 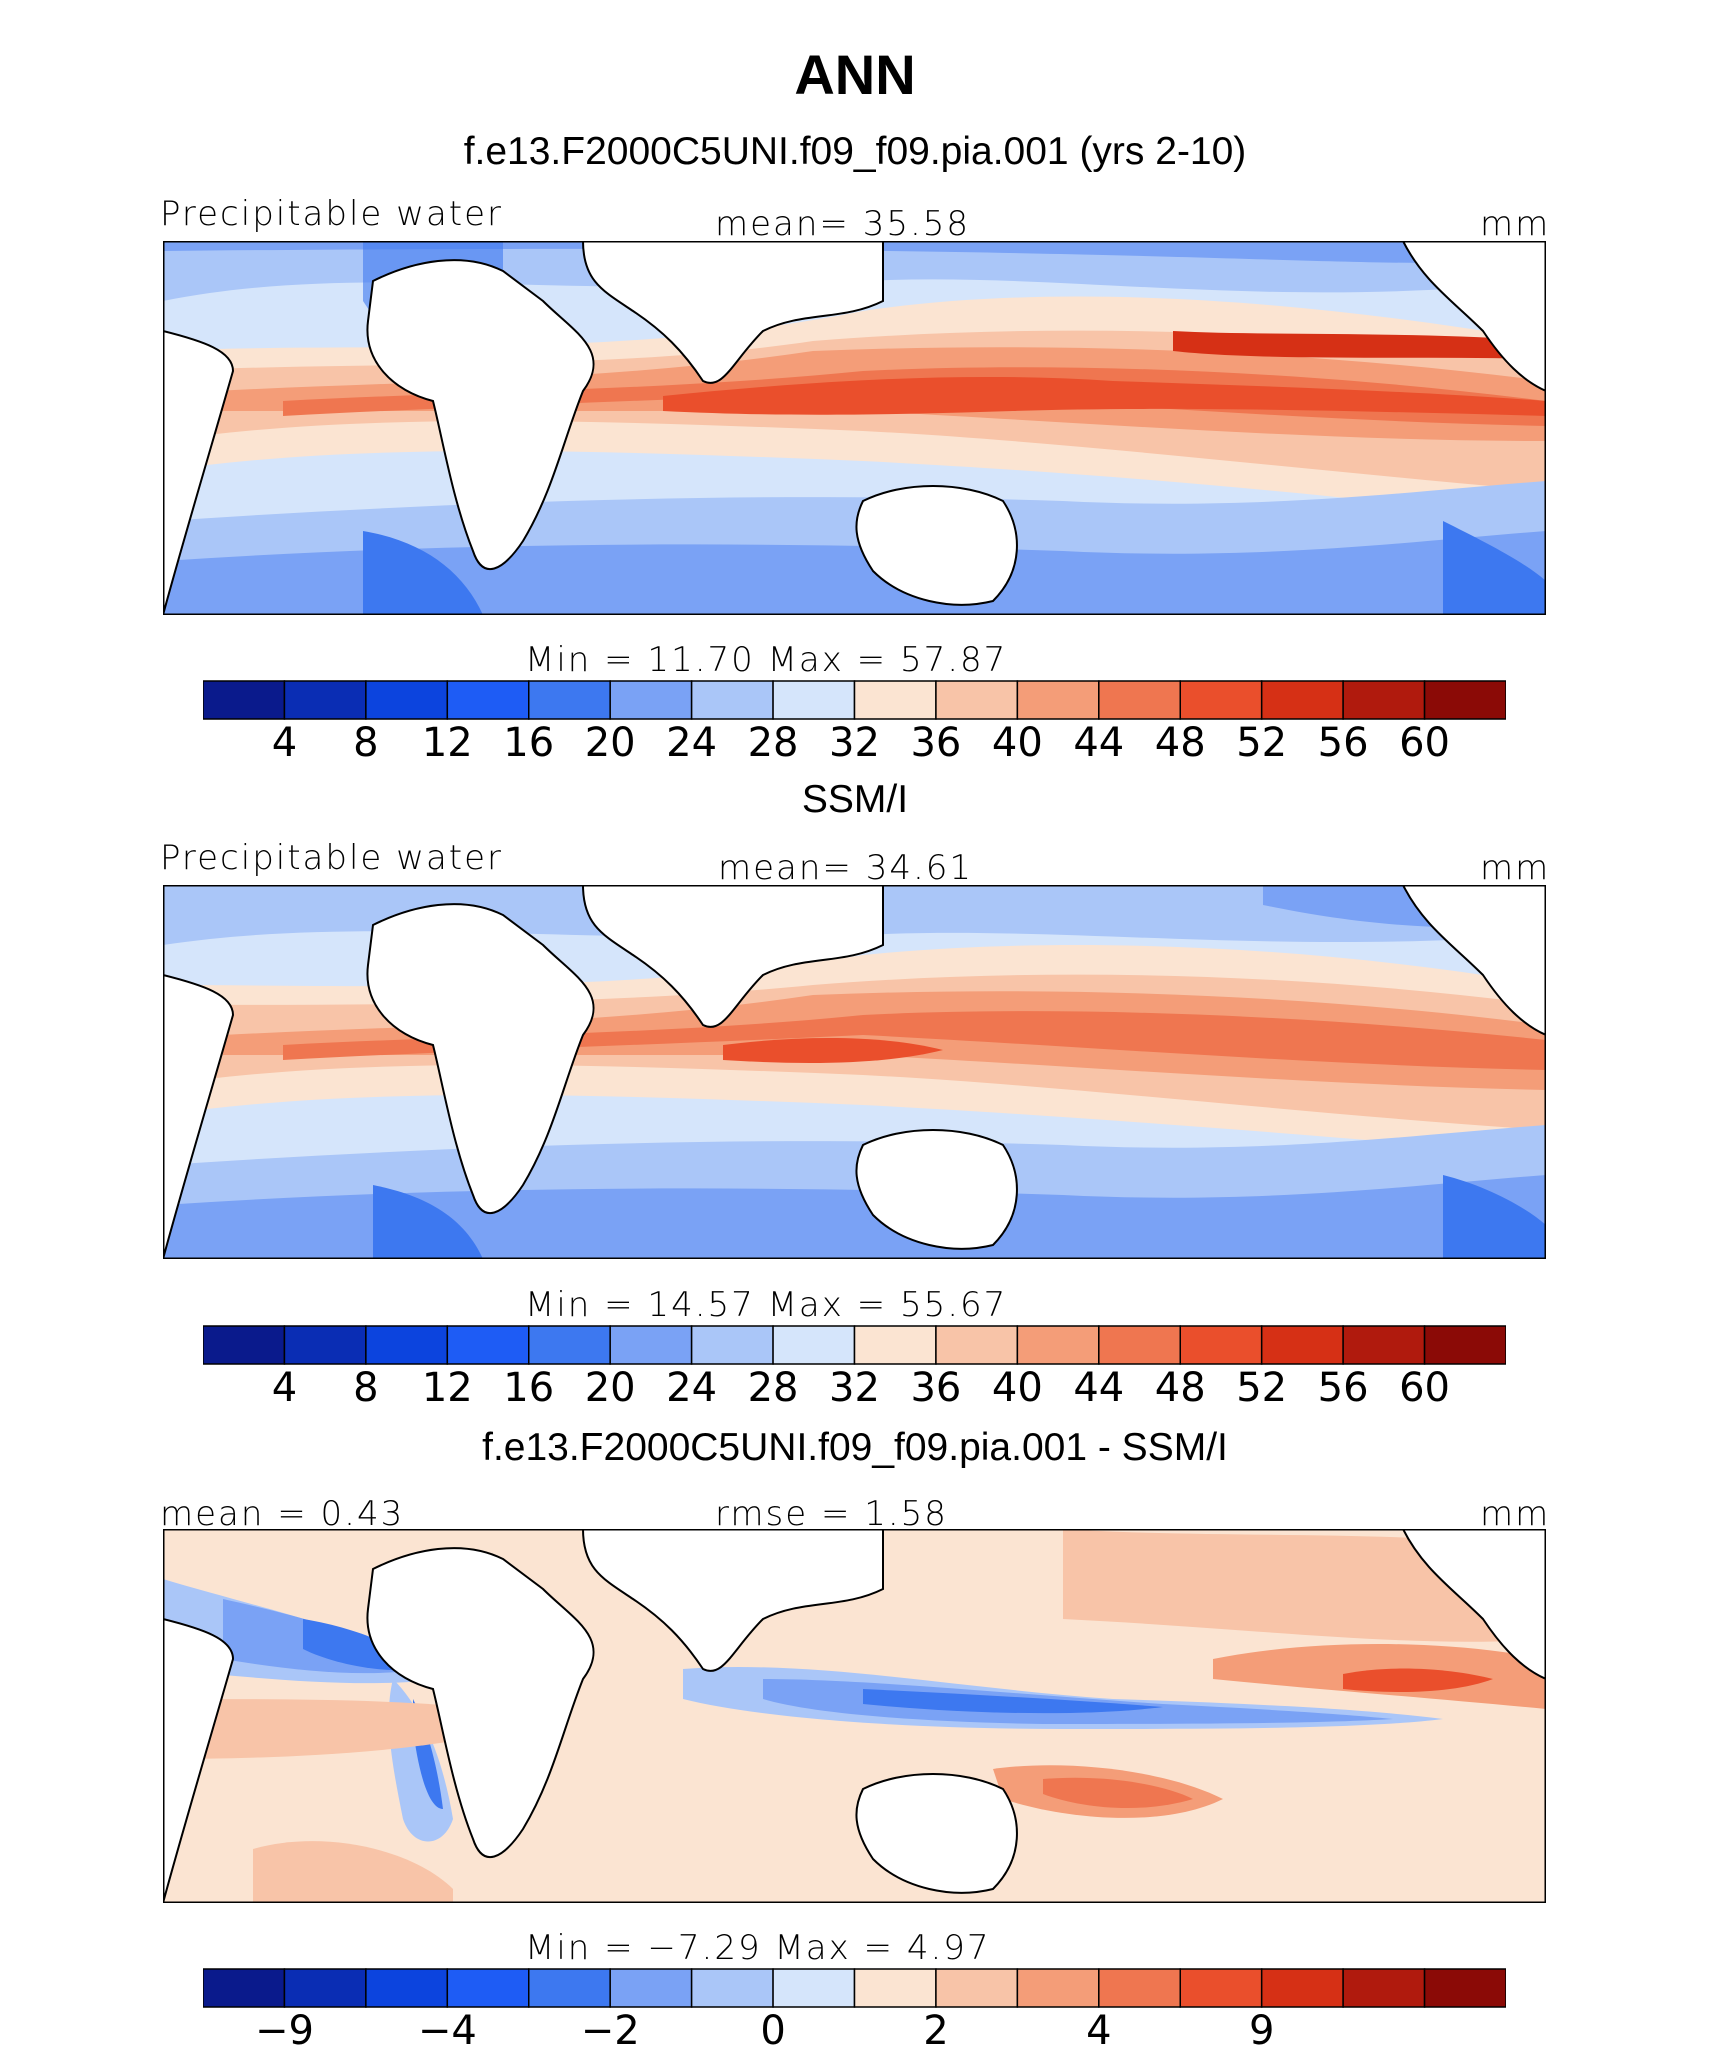 I want to click on colorbar-tick-label: 0, so click(x=772, y=2029).